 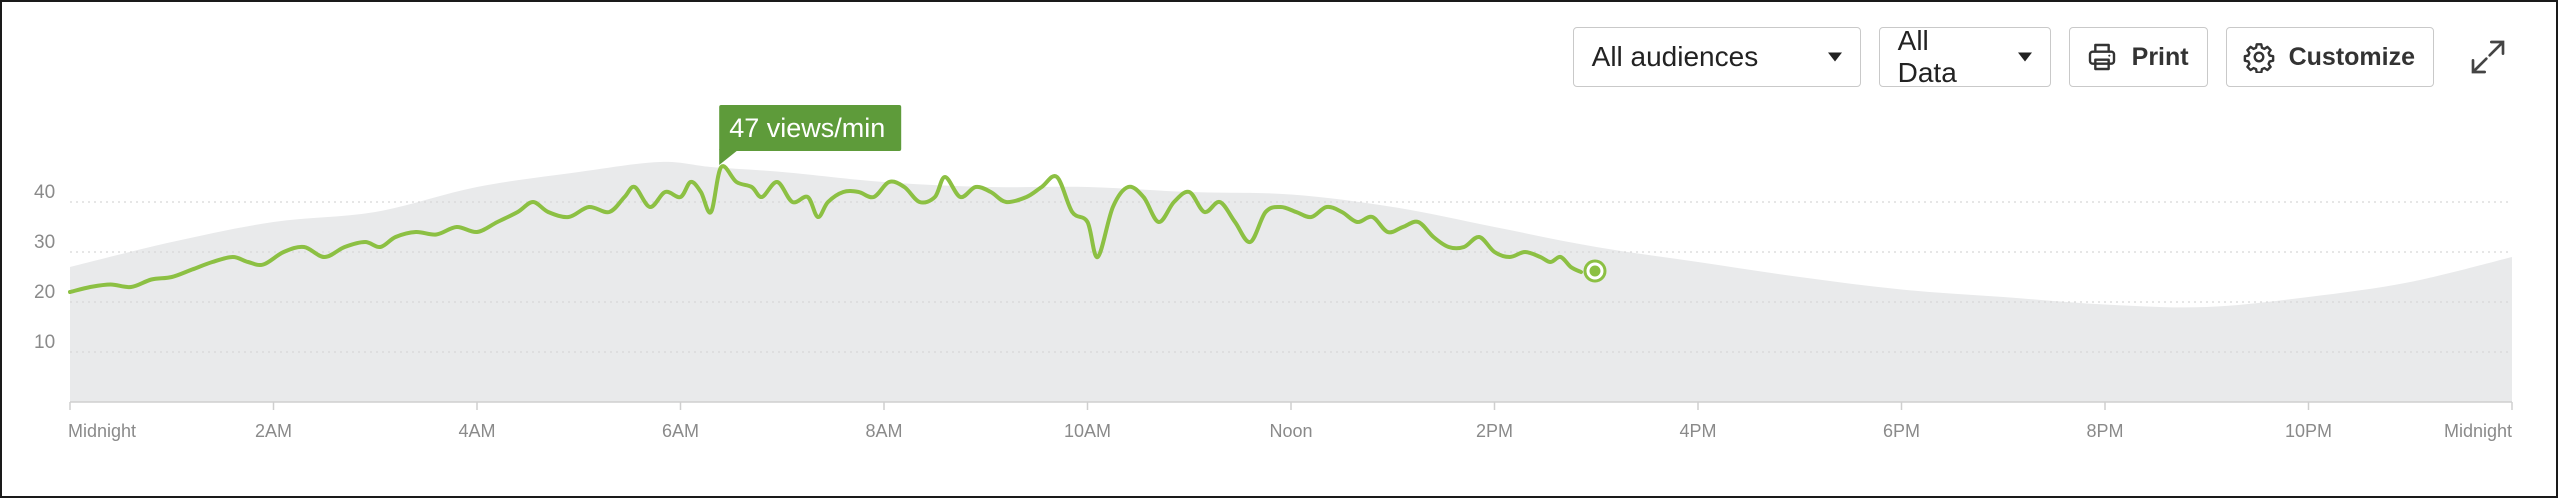 What do you see at coordinates (680, 431) in the screenshot?
I see `x-tick-label: 6AM` at bounding box center [680, 431].